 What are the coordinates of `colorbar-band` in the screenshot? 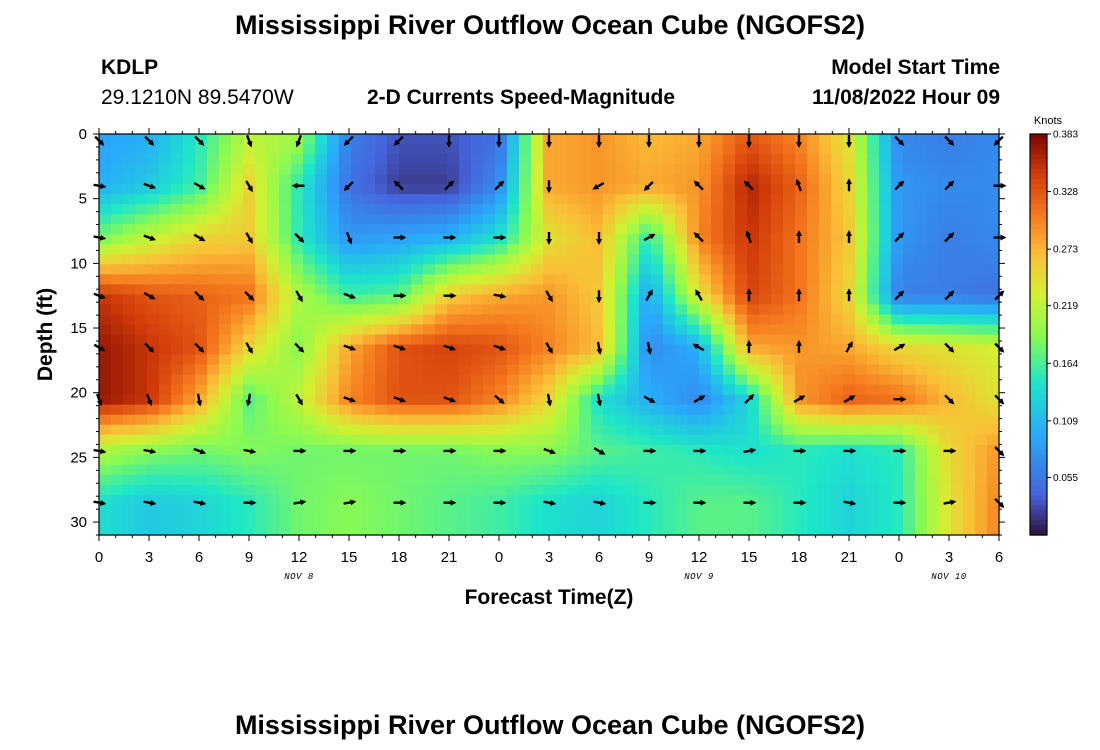 It's located at (1038, 307).